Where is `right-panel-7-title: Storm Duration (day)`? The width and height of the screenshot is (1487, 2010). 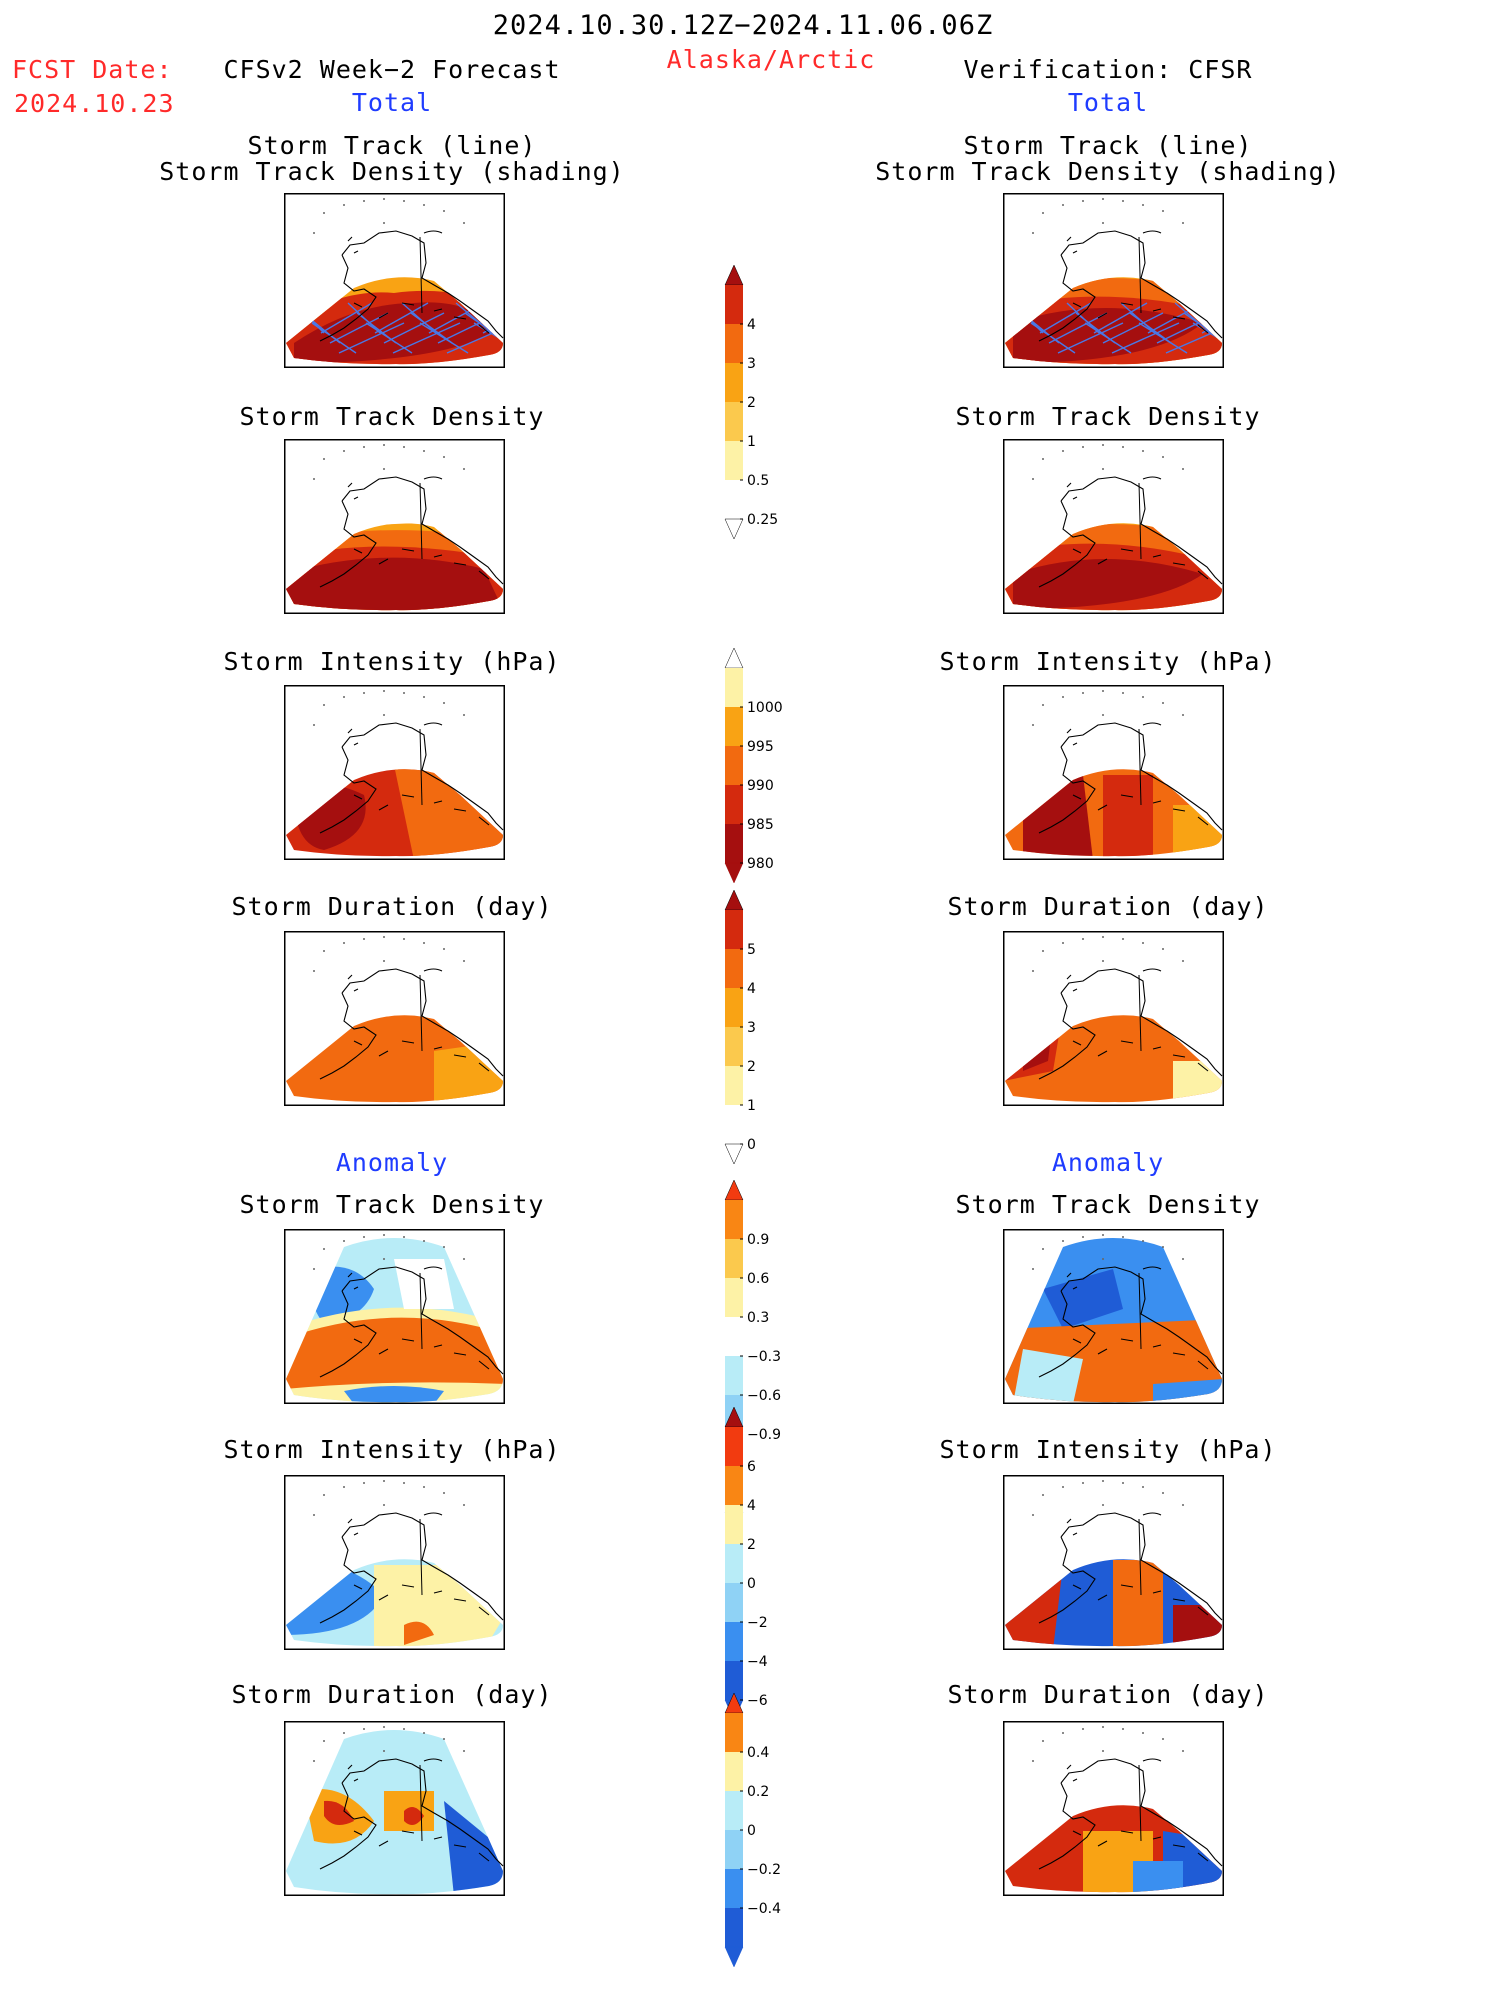
right-panel-7-title: Storm Duration (day) is located at coordinates (1108, 1694).